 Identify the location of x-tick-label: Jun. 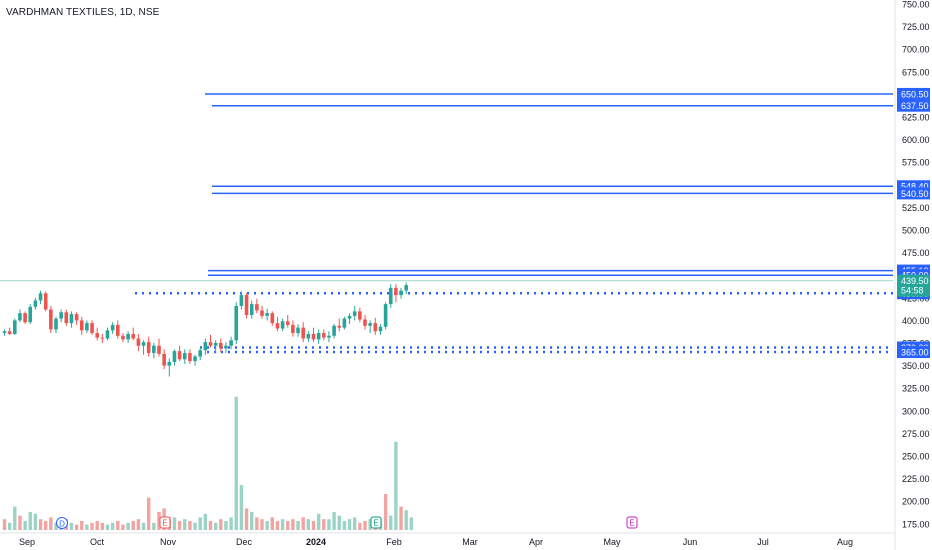
(690, 542).